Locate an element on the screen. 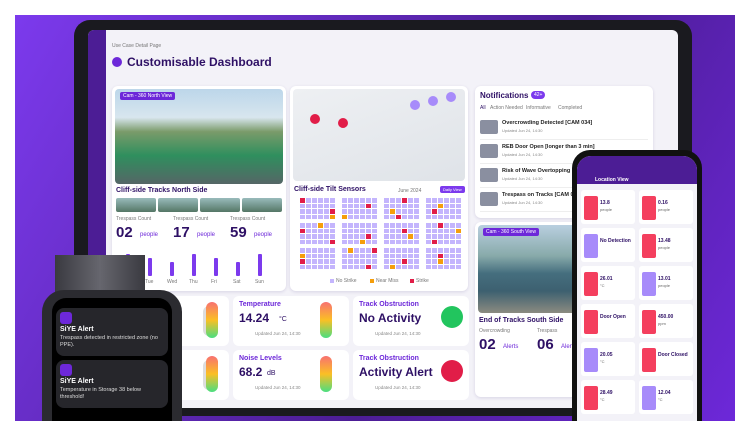  count-value: 02 is located at coordinates (124, 232).